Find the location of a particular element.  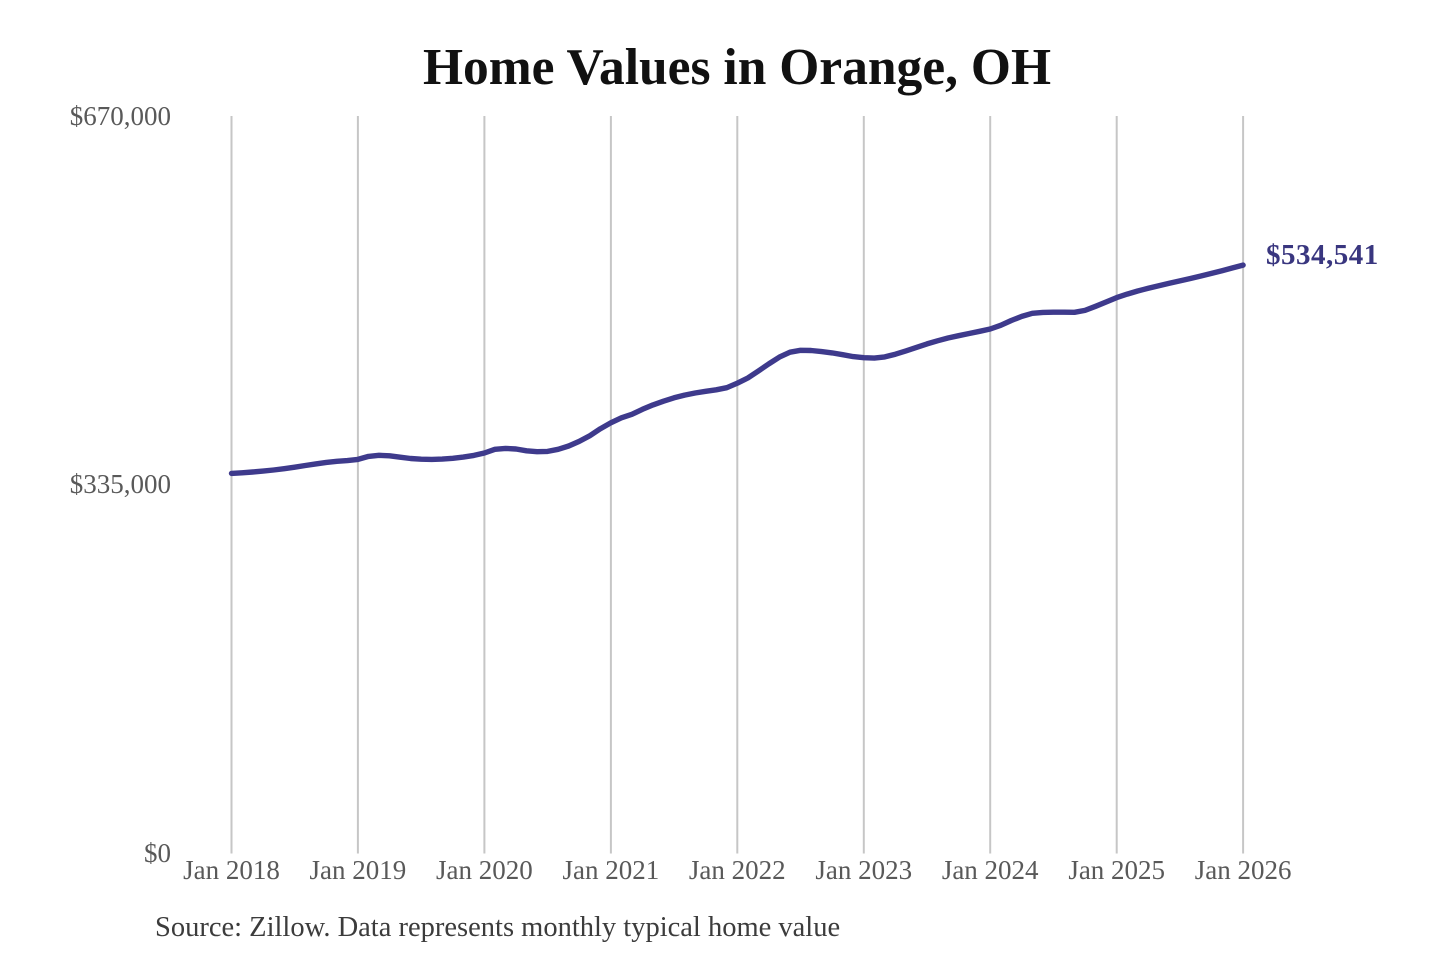

svg-text: Home Values in Orange, OH is located at coordinates (737, 67).